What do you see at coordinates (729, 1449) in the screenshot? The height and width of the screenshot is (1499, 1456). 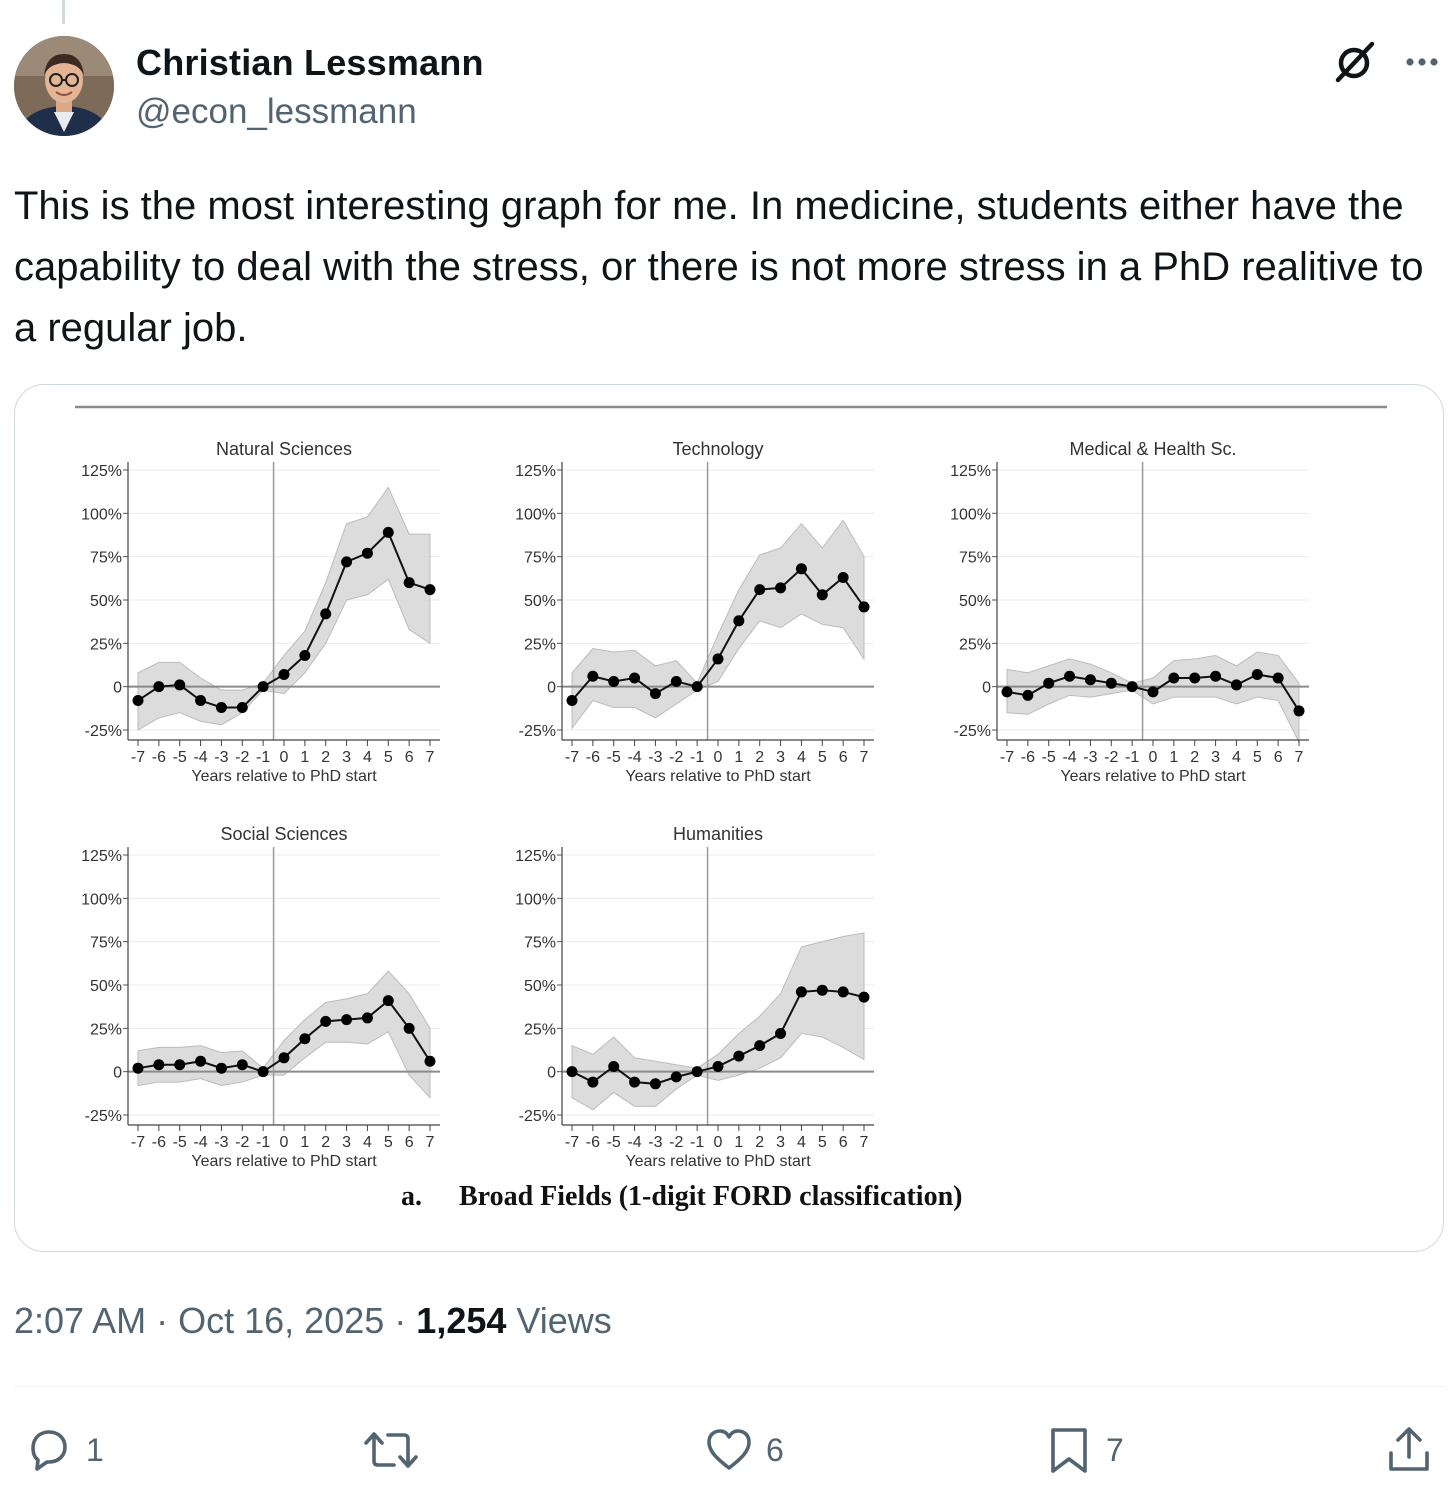 I see `heart-icon` at bounding box center [729, 1449].